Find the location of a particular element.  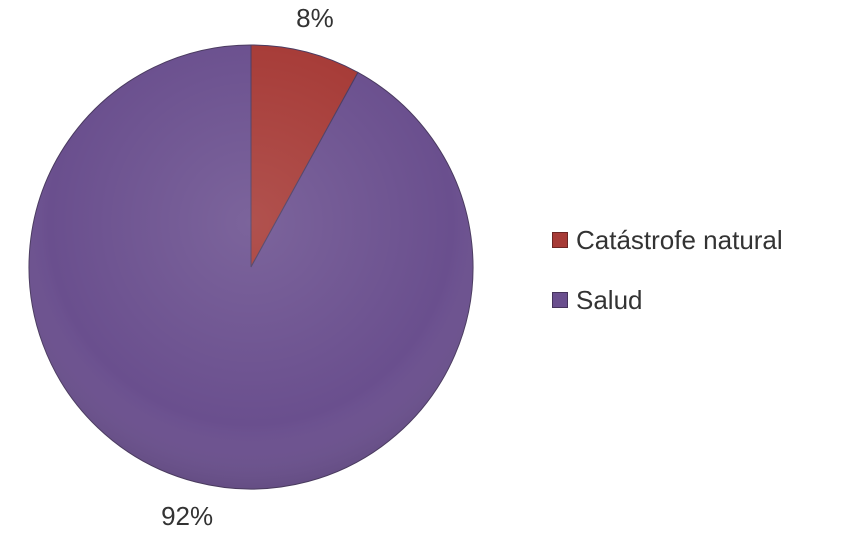

legend-swatch-salud is located at coordinates (560, 300).